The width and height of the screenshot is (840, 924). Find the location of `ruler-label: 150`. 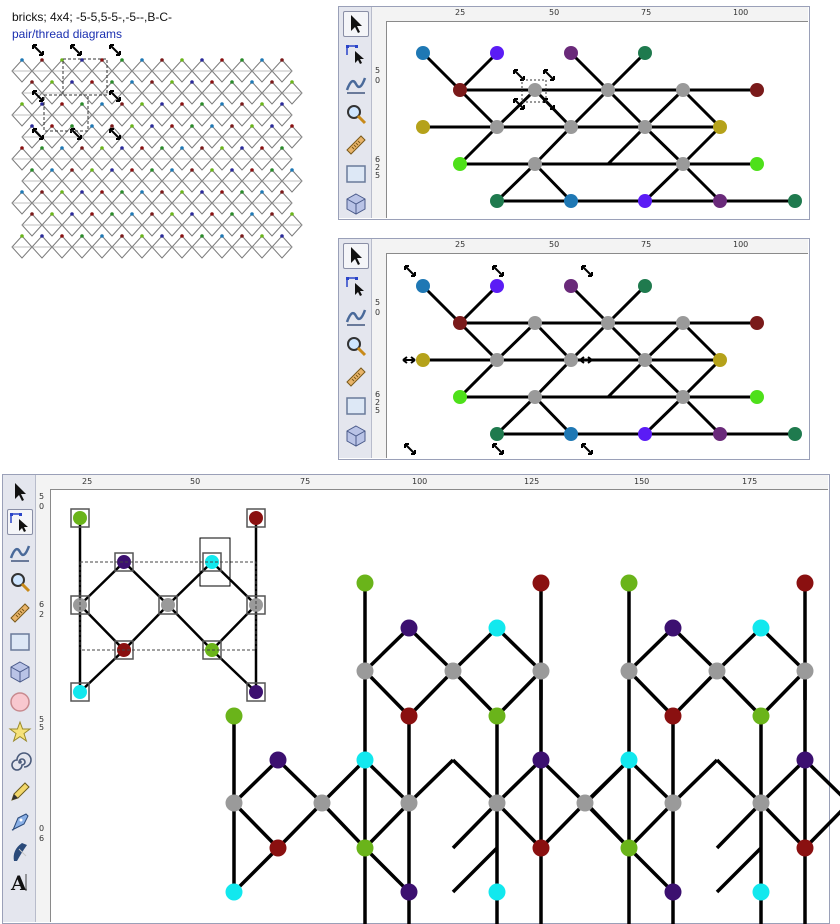

ruler-label: 150 is located at coordinates (642, 481).